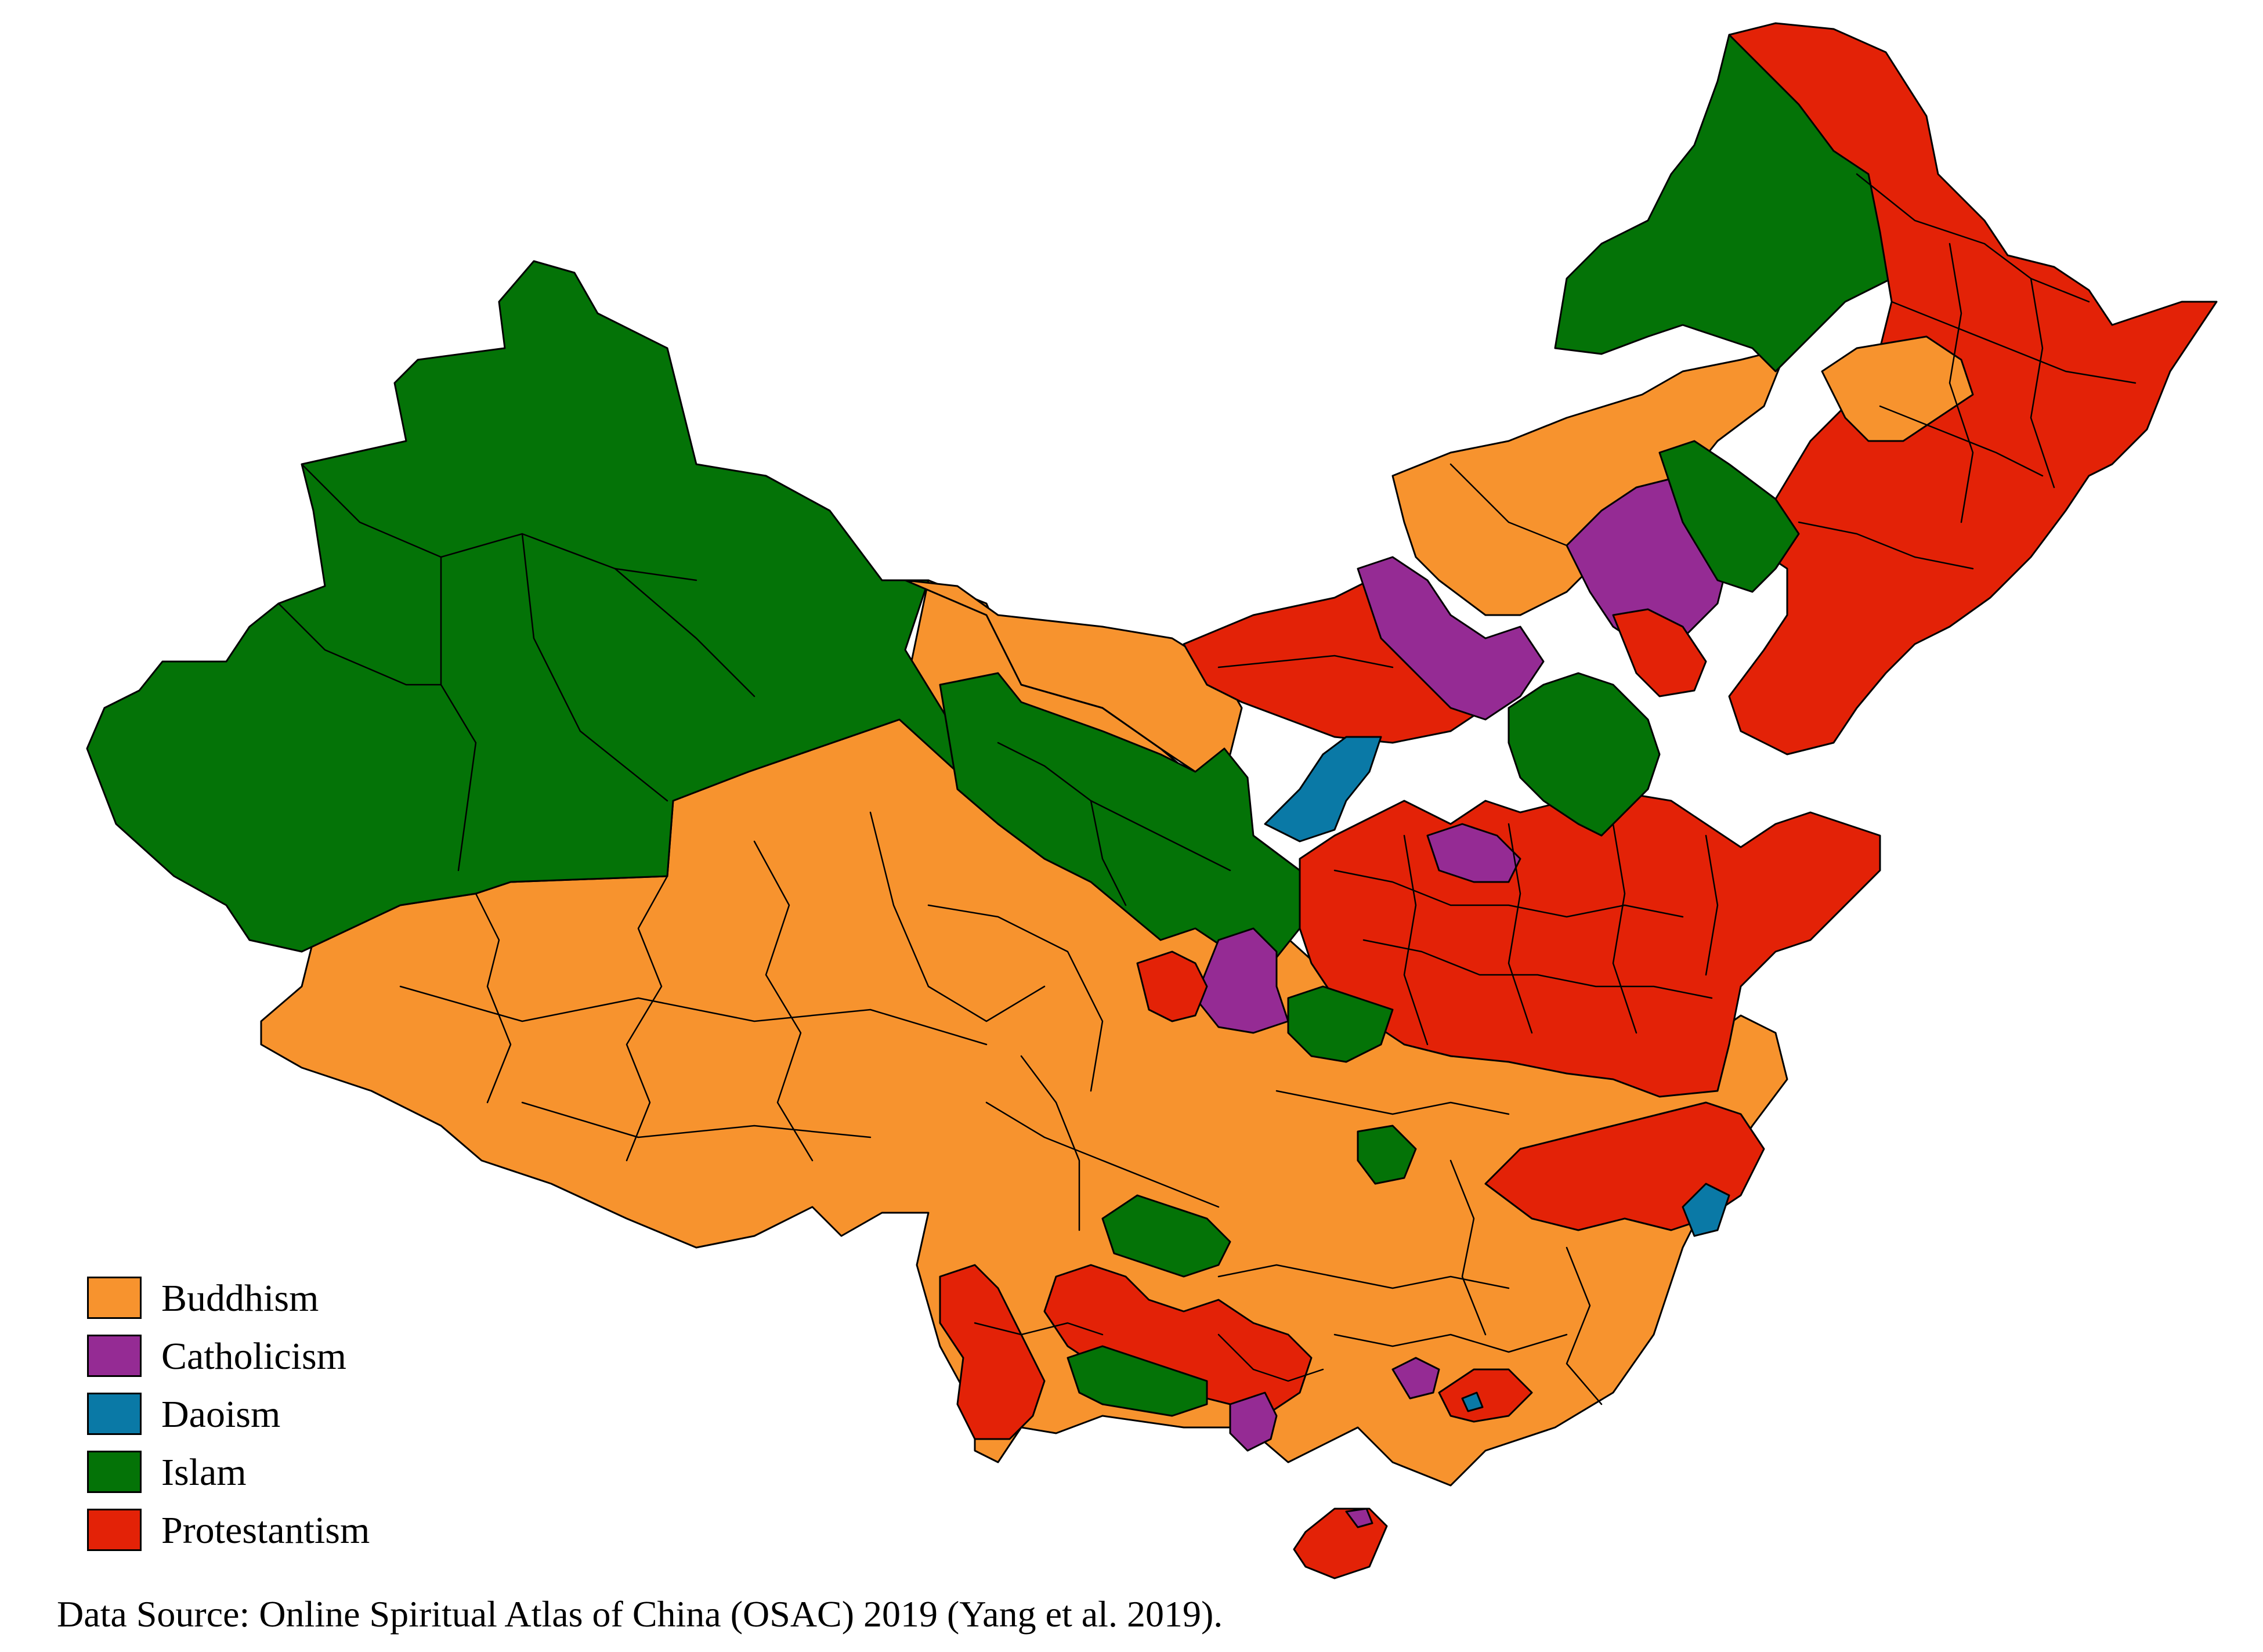 The height and width of the screenshot is (1652, 2263). Describe the element at coordinates (1729, 516) in the screenshot. I see `region-islam-tongliao` at that location.